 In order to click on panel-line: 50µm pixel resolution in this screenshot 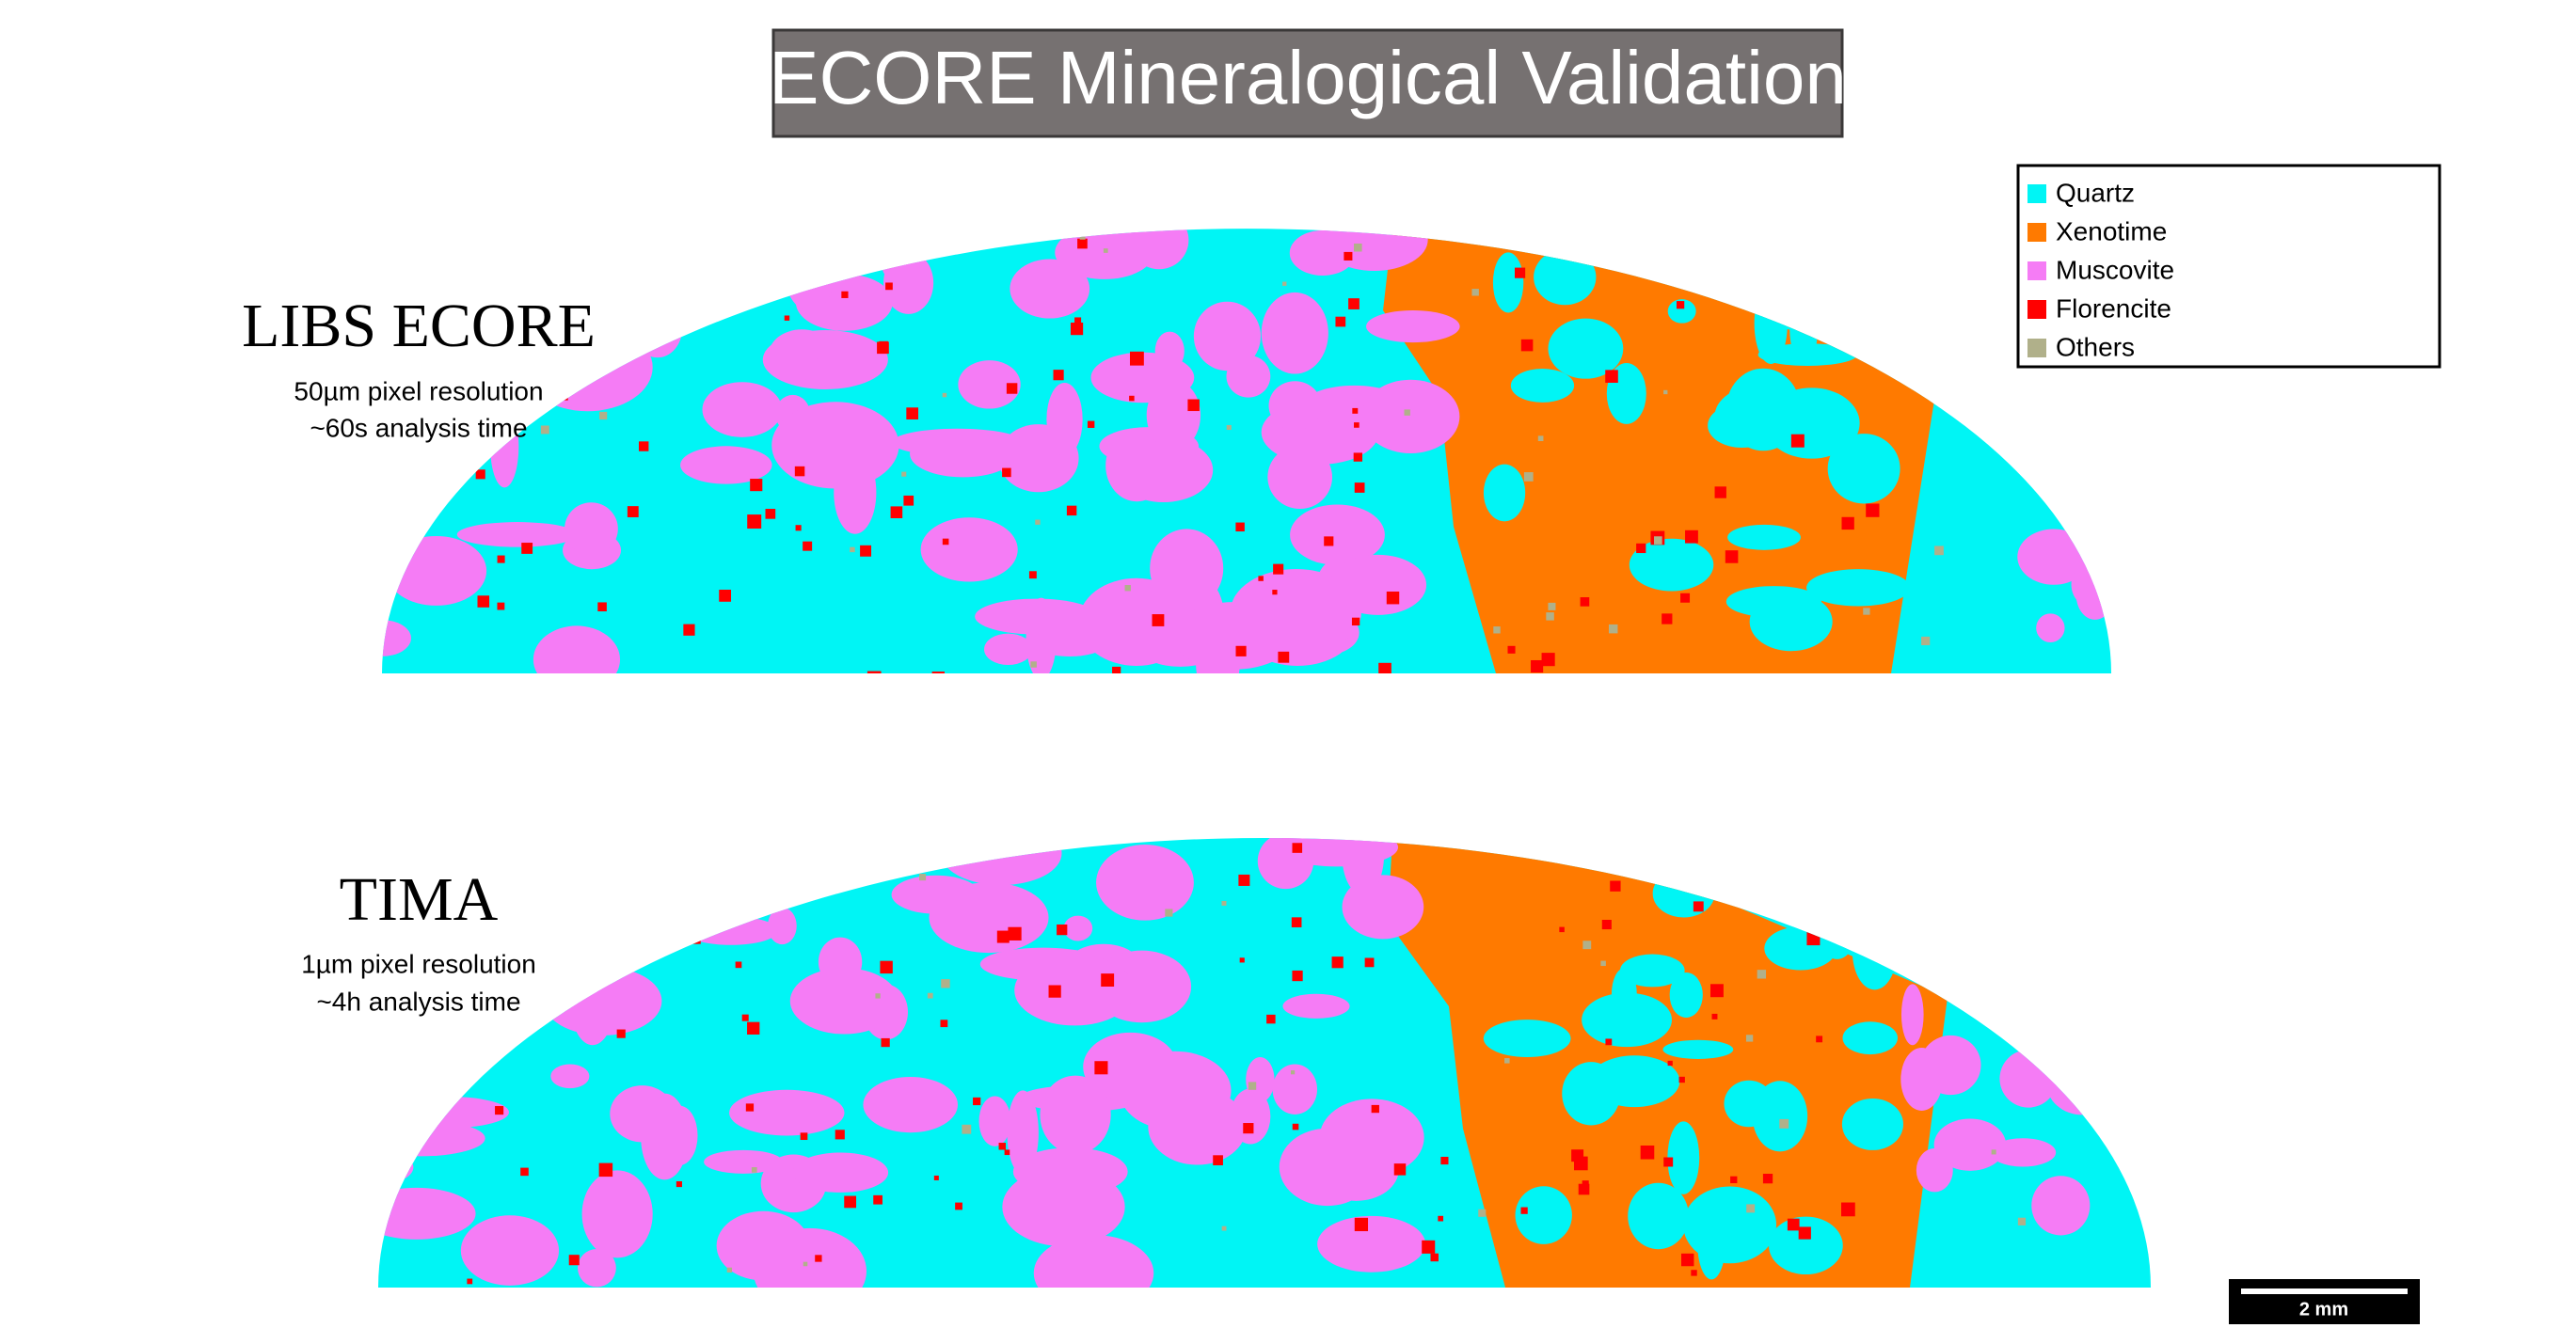, I will do `click(418, 390)`.